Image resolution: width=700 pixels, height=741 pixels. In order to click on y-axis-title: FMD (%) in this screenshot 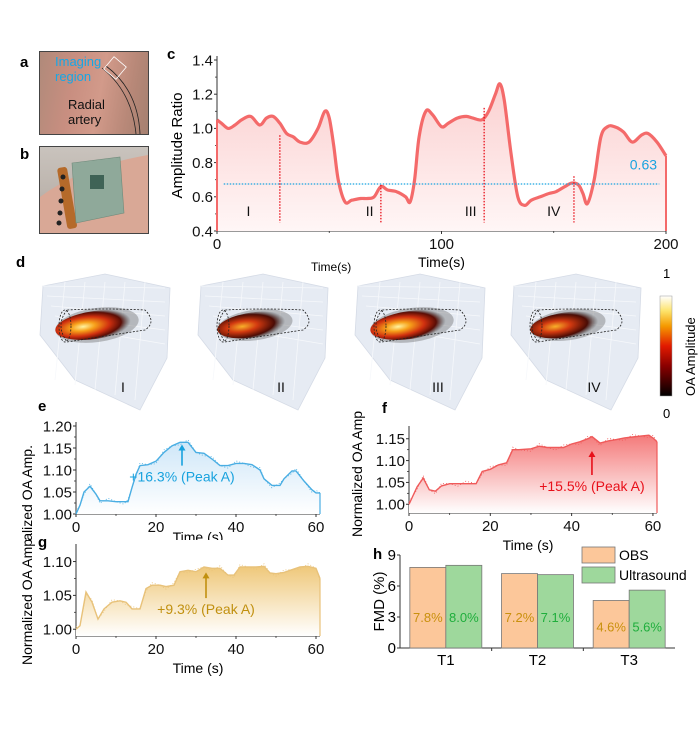, I will do `click(379, 602)`.